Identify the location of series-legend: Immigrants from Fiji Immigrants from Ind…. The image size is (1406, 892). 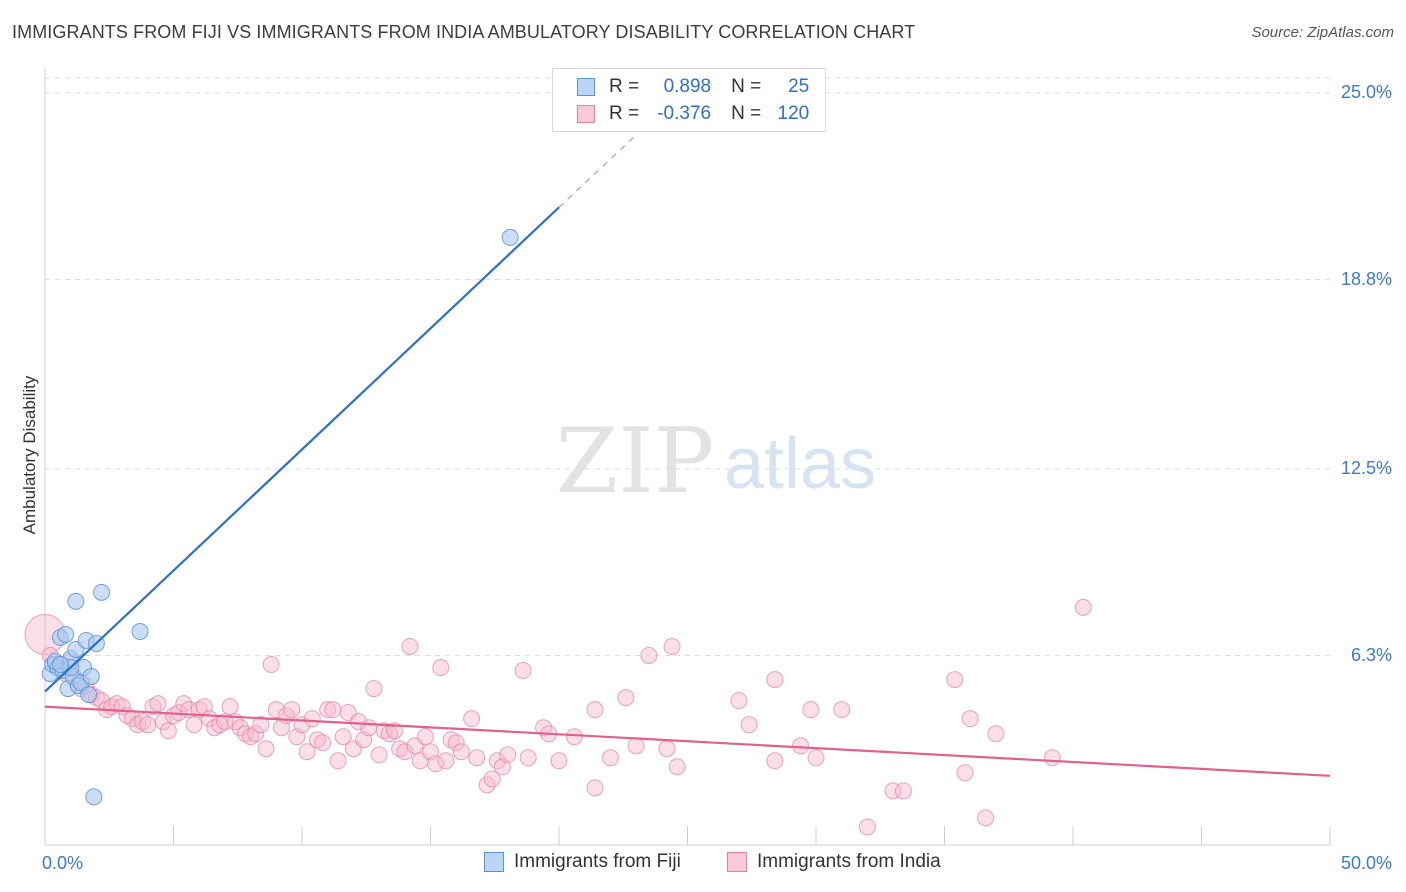
(703, 864).